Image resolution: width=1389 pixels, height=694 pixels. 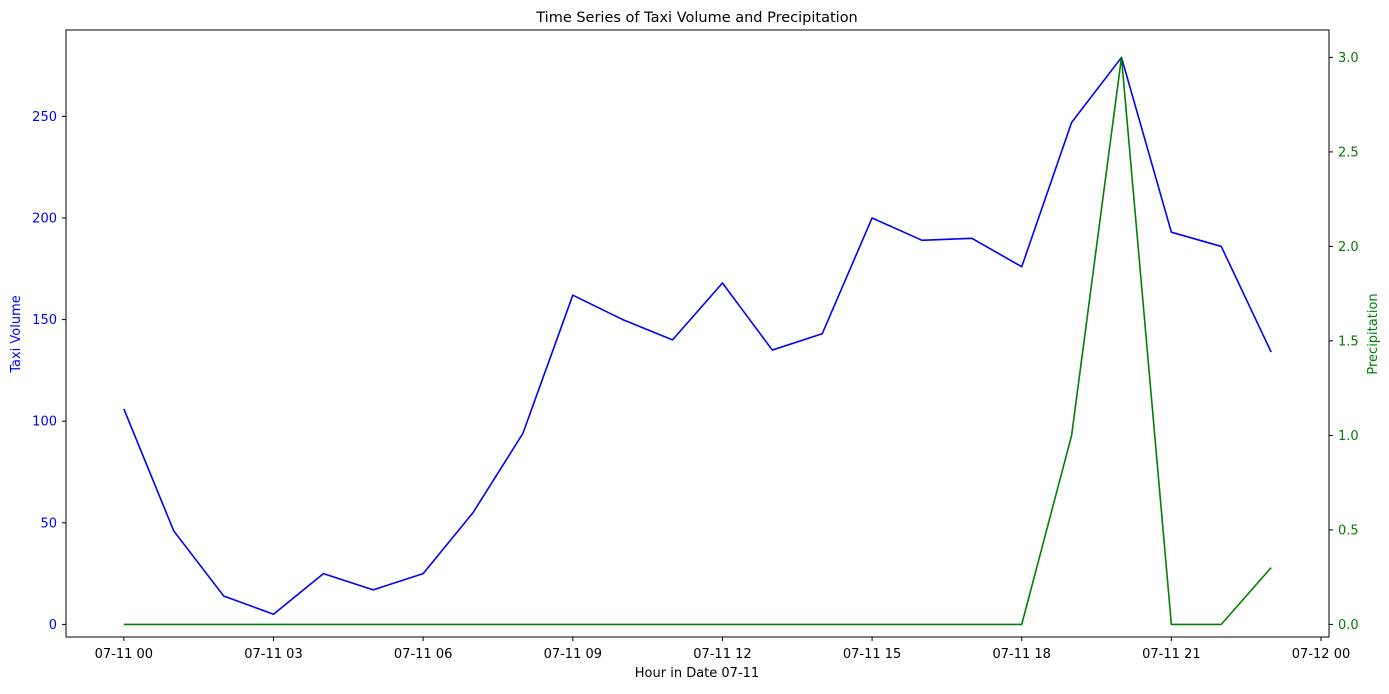 I want to click on x-tick-label: 07-12 00, so click(x=1321, y=654).